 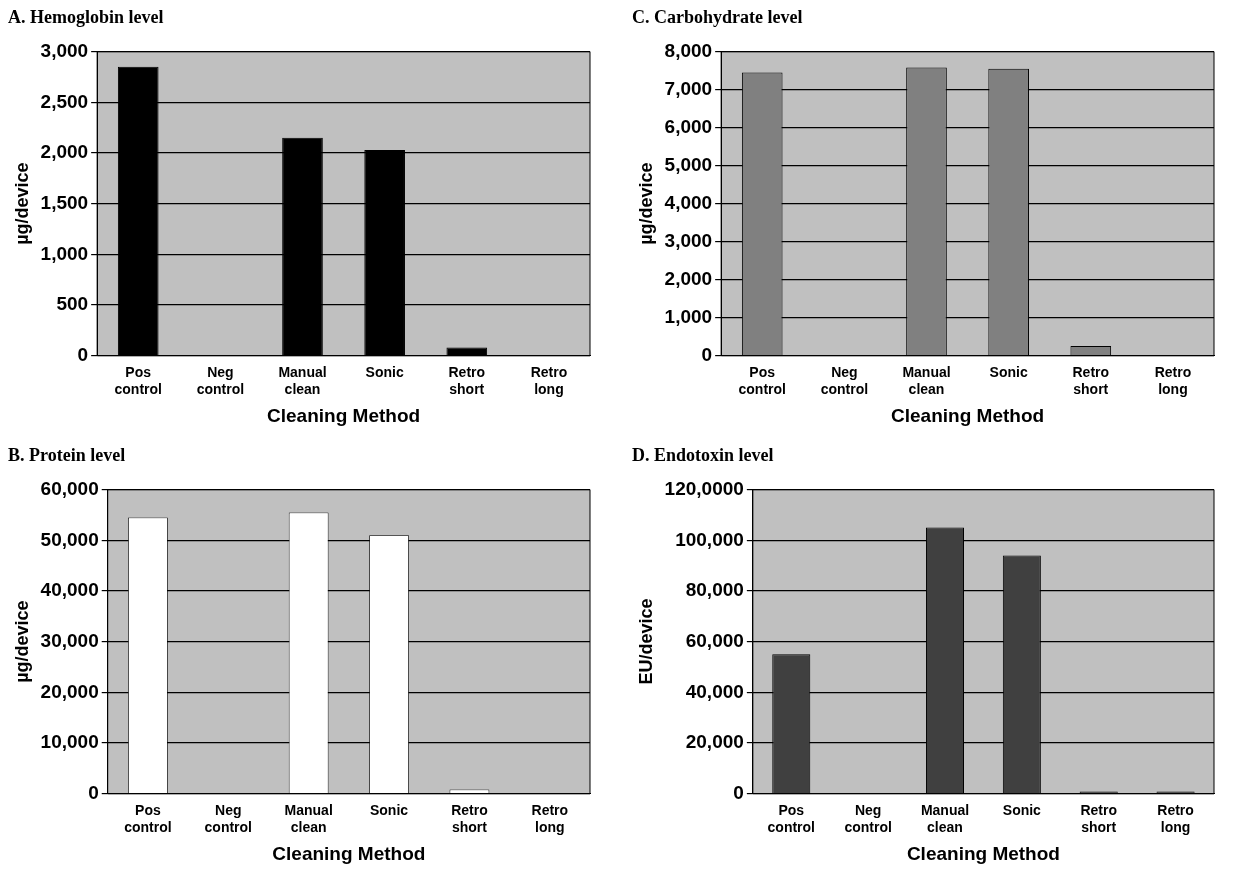 I want to click on chart-title: C. Carbohydrate level, so click(x=717, y=17).